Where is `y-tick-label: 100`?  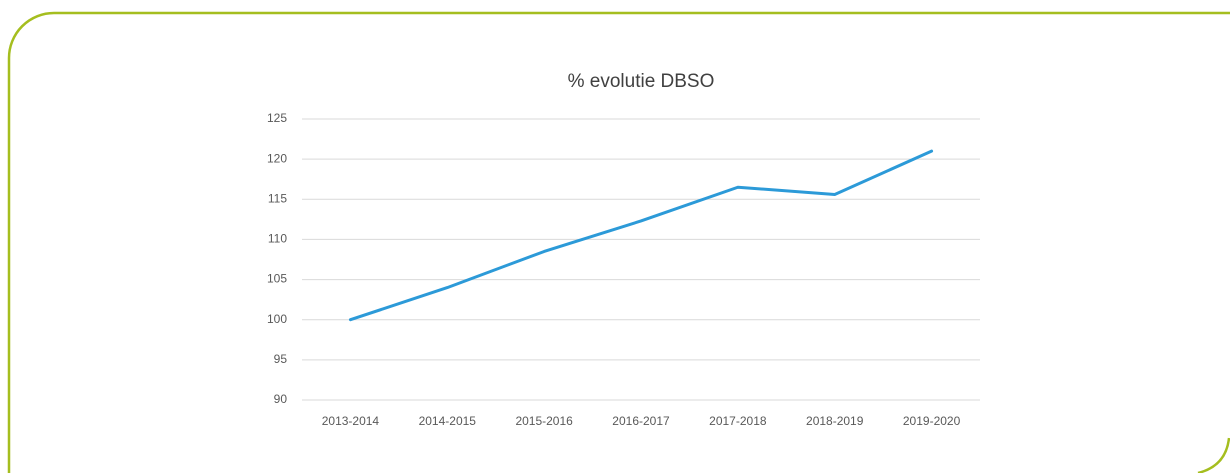 y-tick-label: 100 is located at coordinates (277, 319).